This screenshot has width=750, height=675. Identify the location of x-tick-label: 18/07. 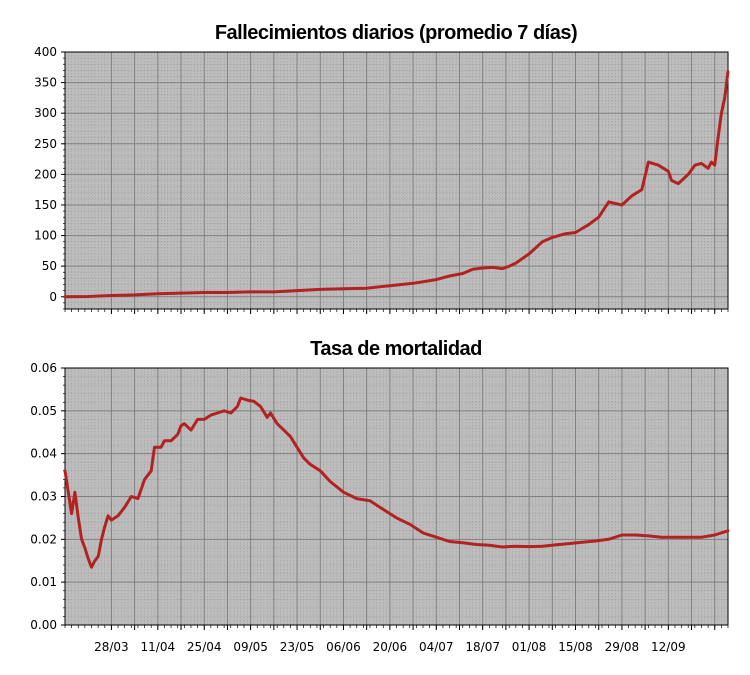
(482, 647).